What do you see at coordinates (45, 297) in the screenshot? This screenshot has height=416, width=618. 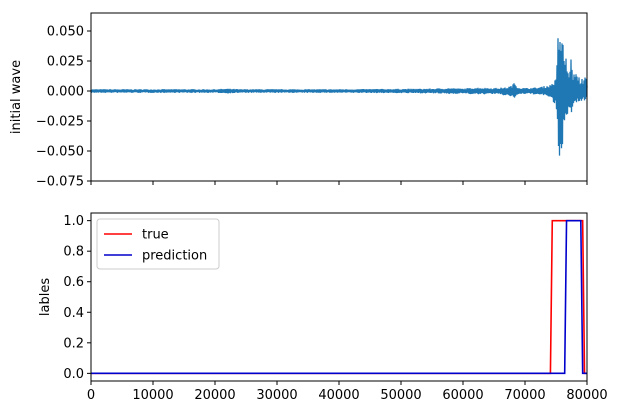 I see `labels-y-axis-label: lables` at bounding box center [45, 297].